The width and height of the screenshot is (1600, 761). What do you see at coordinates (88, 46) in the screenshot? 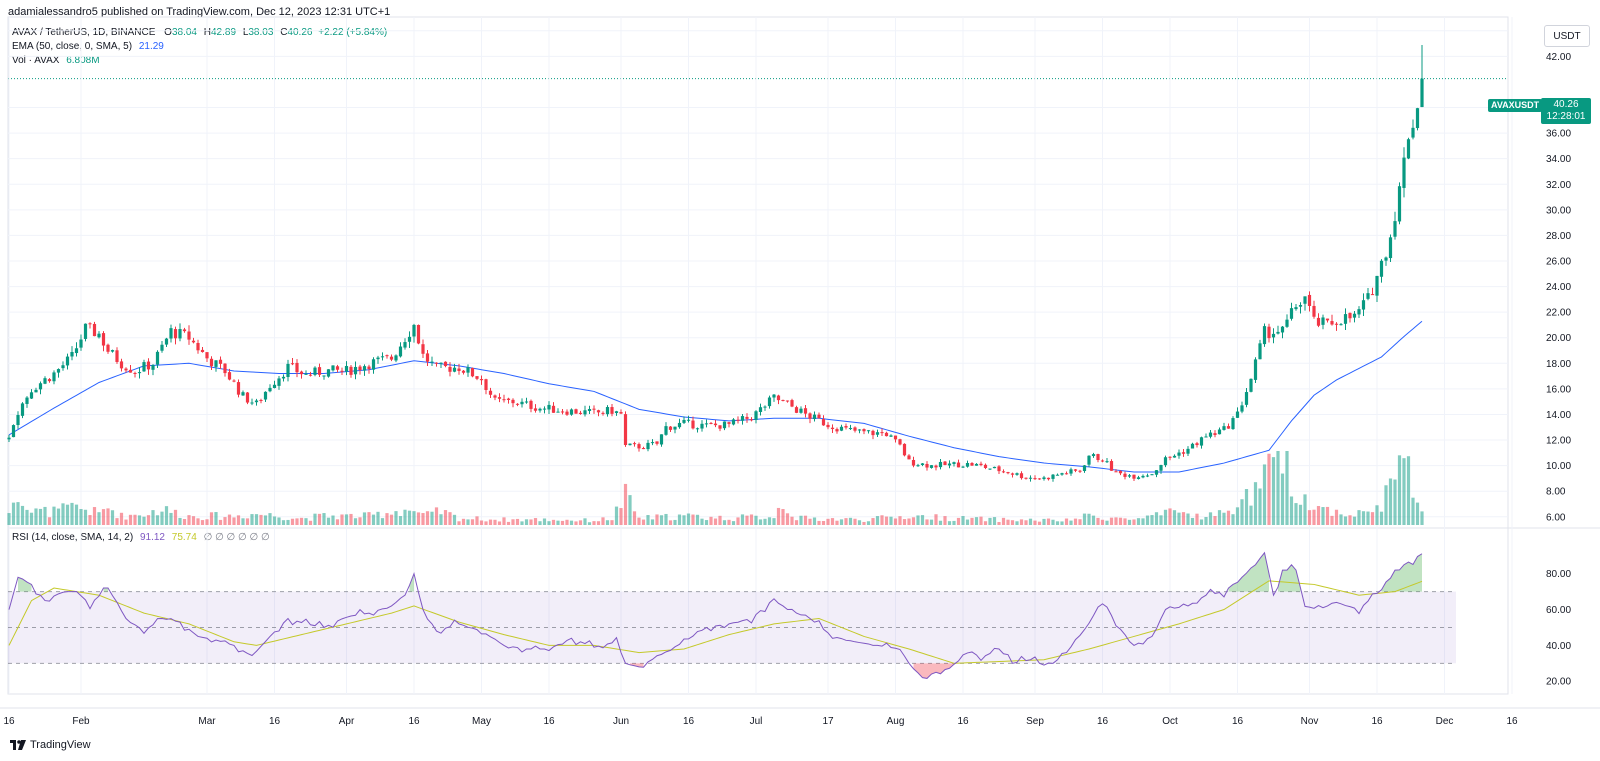
I see `legend-ema: EMA (50, close, 0, SMA, 5) 21.29` at bounding box center [88, 46].